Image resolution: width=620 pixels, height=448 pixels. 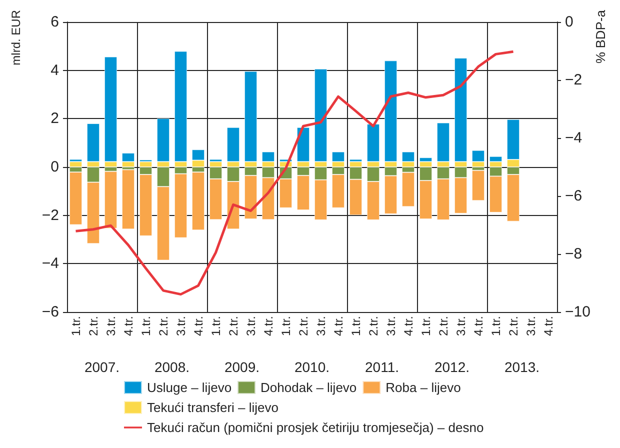 I want to click on y2-tick-label: −10, so click(x=577, y=312).